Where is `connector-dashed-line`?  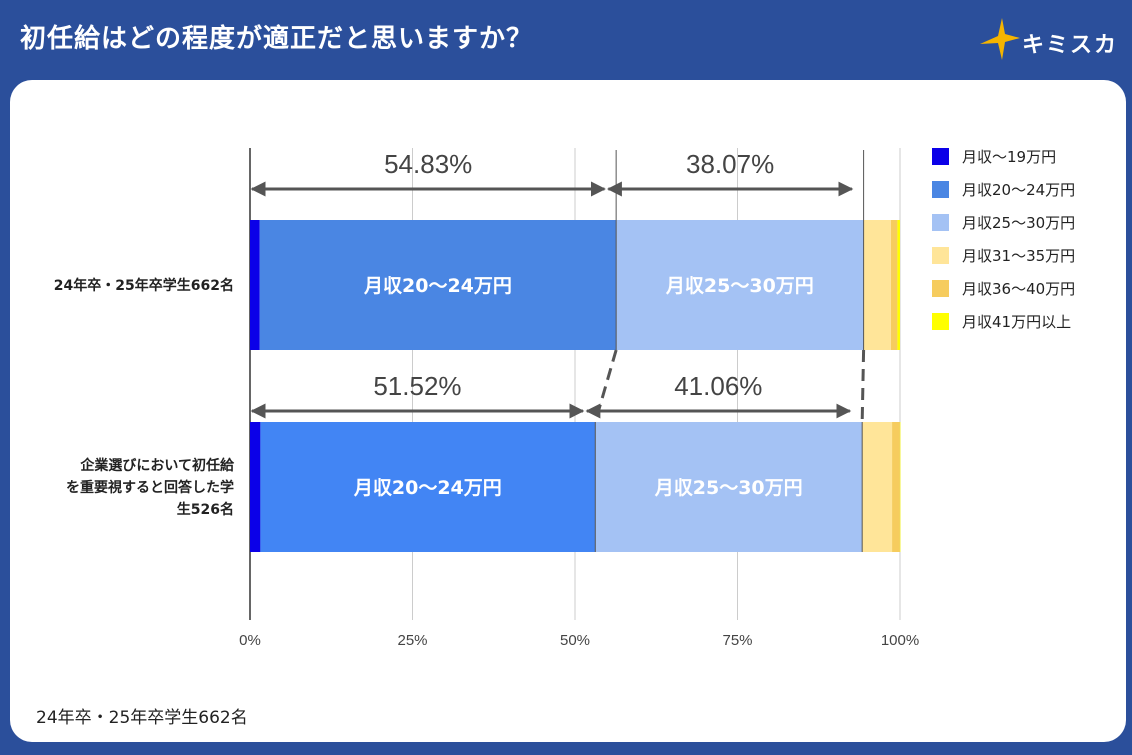
connector-dashed-line is located at coordinates (863, 386).